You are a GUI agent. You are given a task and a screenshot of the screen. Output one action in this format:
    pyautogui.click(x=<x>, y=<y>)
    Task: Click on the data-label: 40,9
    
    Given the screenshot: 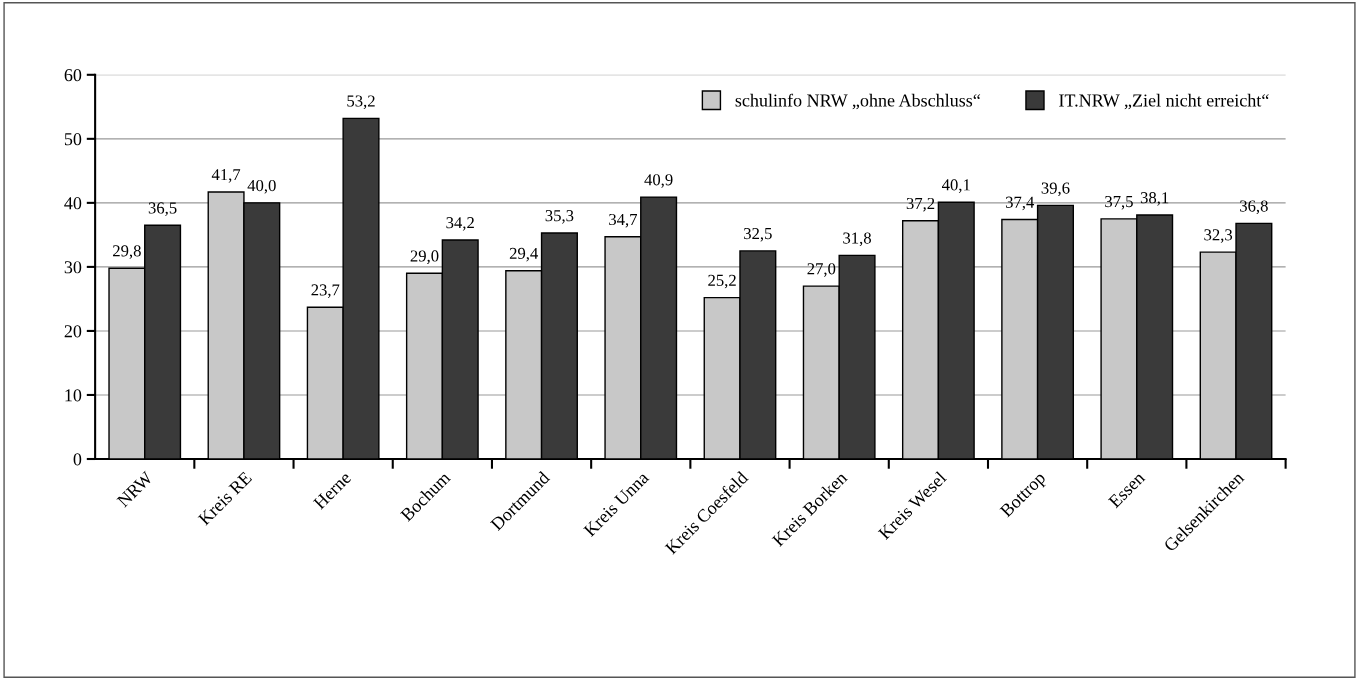 What is the action you would take?
    pyautogui.click(x=658, y=181)
    